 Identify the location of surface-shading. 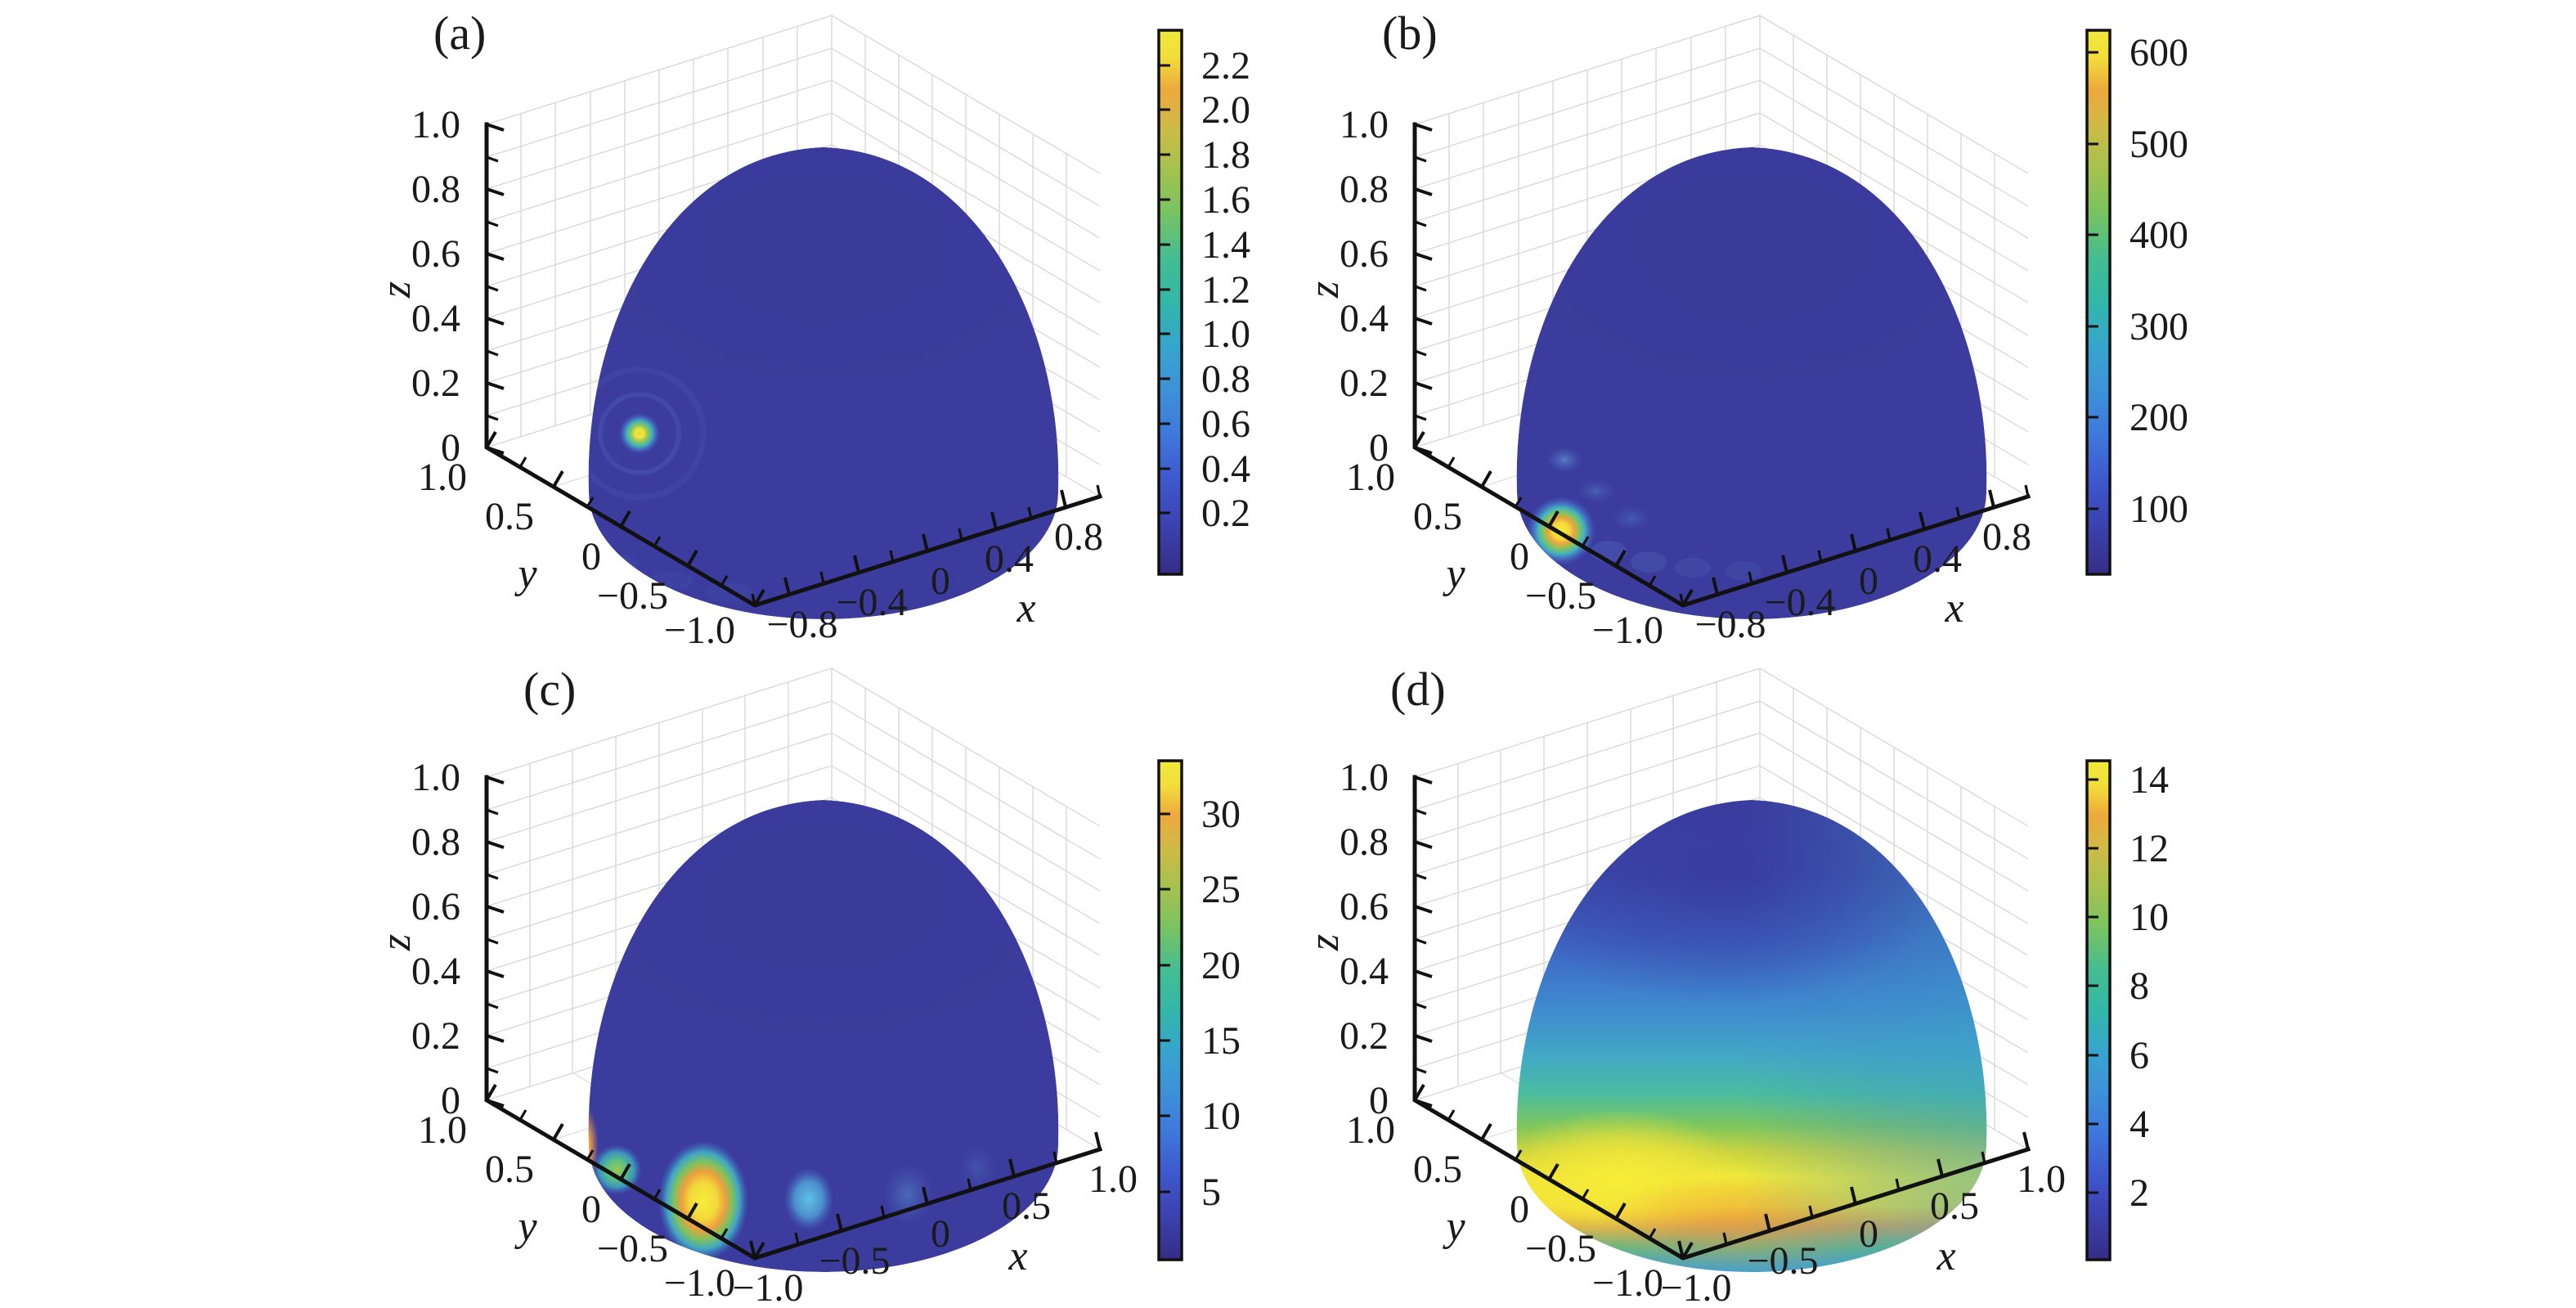
(1752, 274).